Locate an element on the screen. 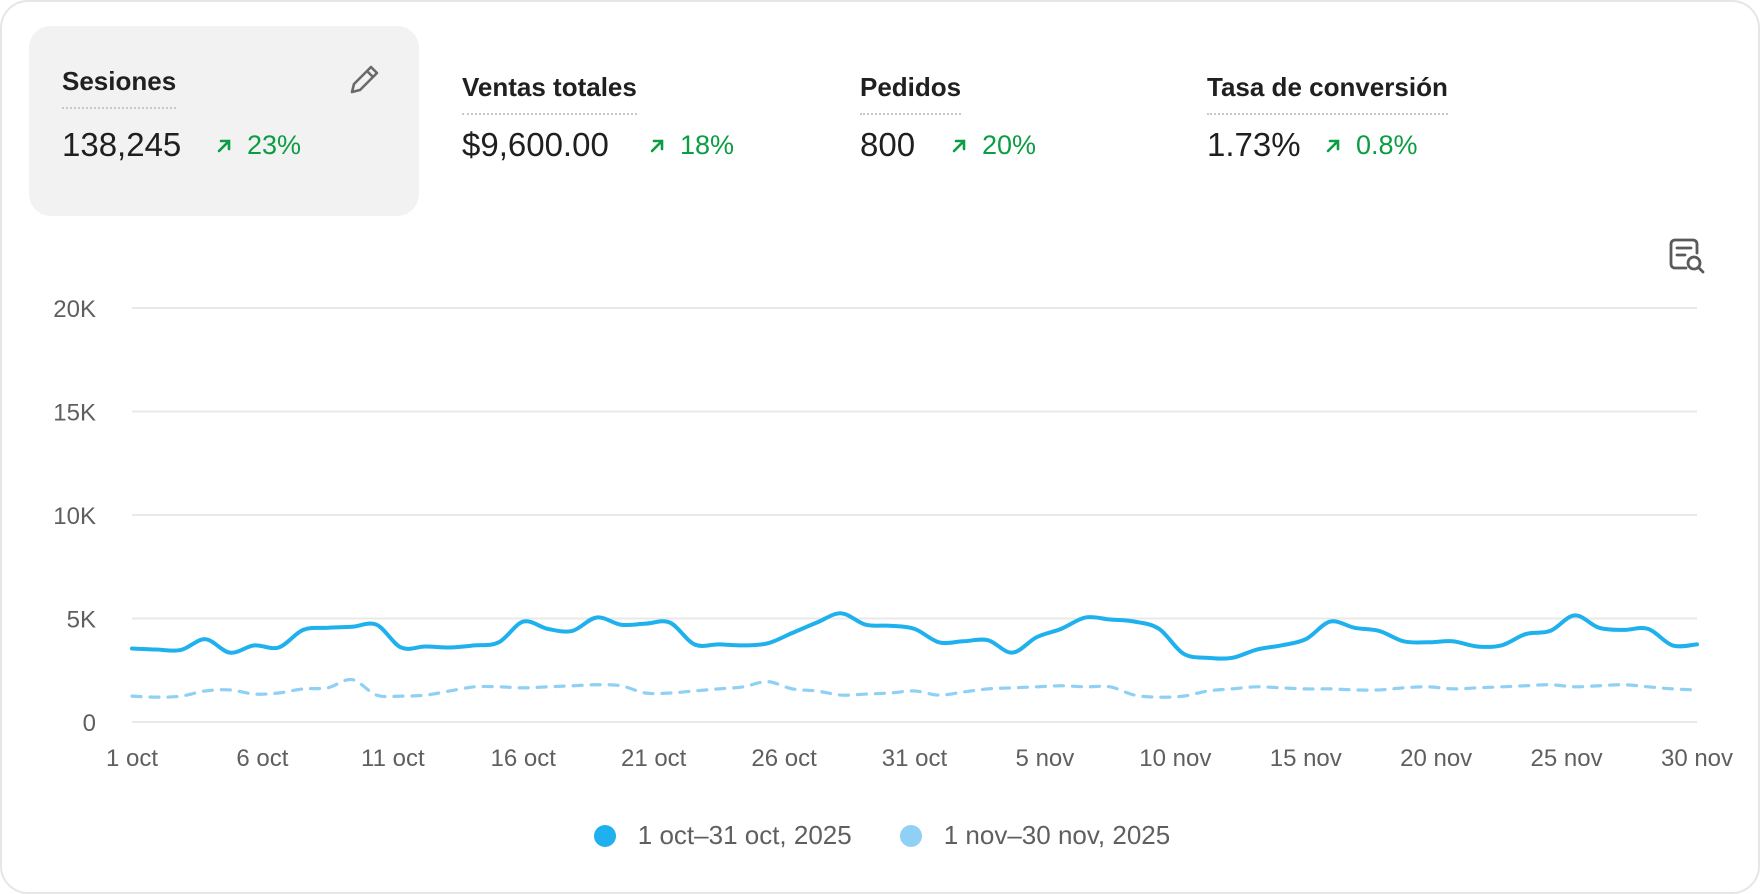  metric-change: 18% is located at coordinates (691, 145).